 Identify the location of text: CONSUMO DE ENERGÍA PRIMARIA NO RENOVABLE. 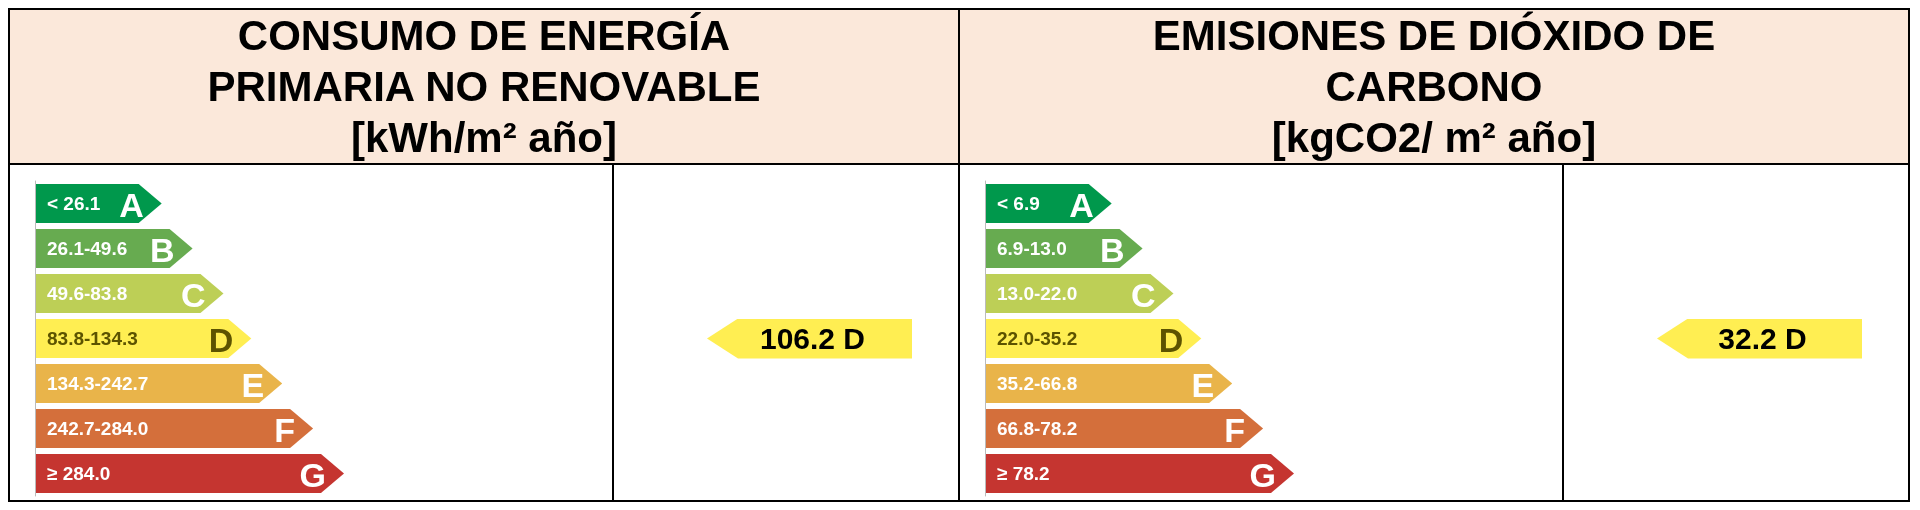
(484, 61).